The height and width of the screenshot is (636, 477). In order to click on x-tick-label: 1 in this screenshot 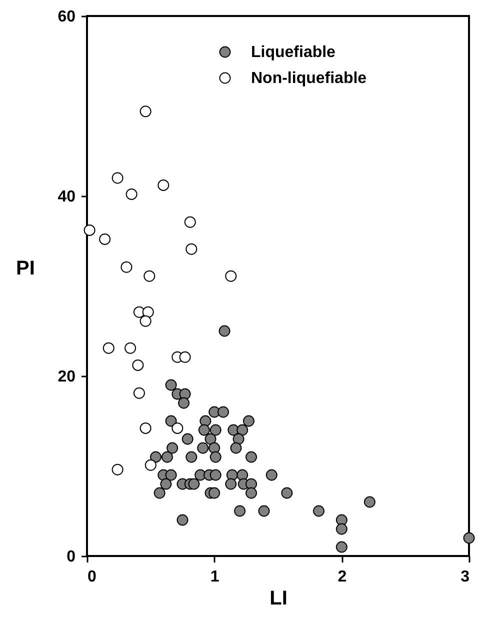, I will do `click(215, 577)`.